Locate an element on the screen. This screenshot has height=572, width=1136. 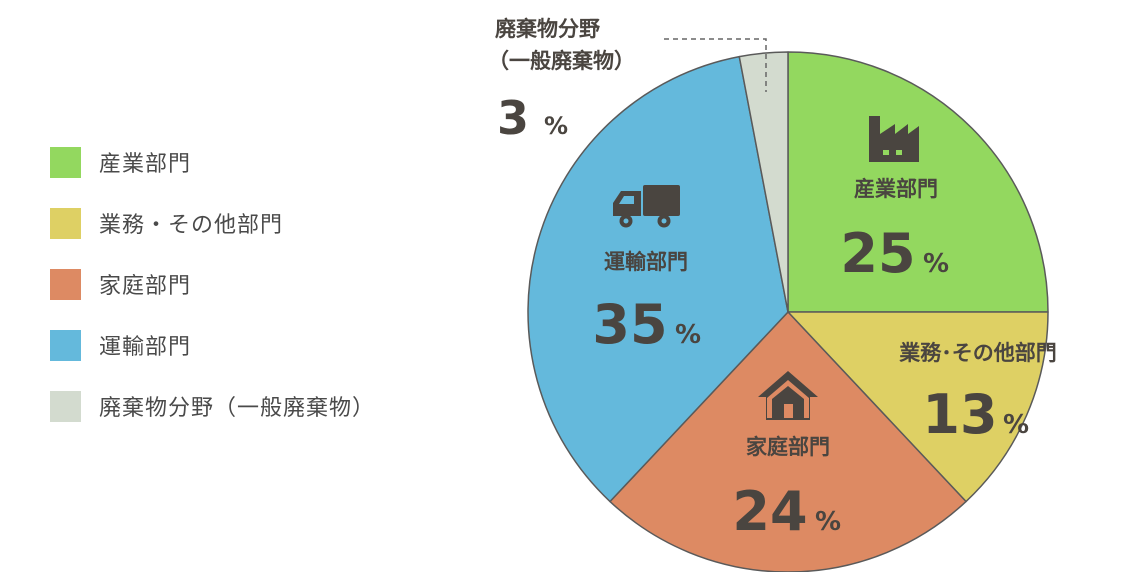
slice-percent-industry: 25 is located at coordinates (877, 253).